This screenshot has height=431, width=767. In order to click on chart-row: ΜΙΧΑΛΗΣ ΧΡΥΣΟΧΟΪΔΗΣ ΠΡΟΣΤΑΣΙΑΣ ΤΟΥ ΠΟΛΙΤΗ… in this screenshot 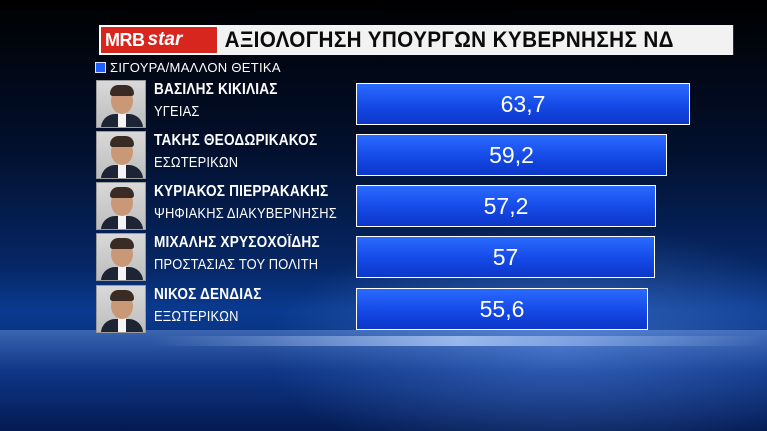, I will do `click(416, 257)`.